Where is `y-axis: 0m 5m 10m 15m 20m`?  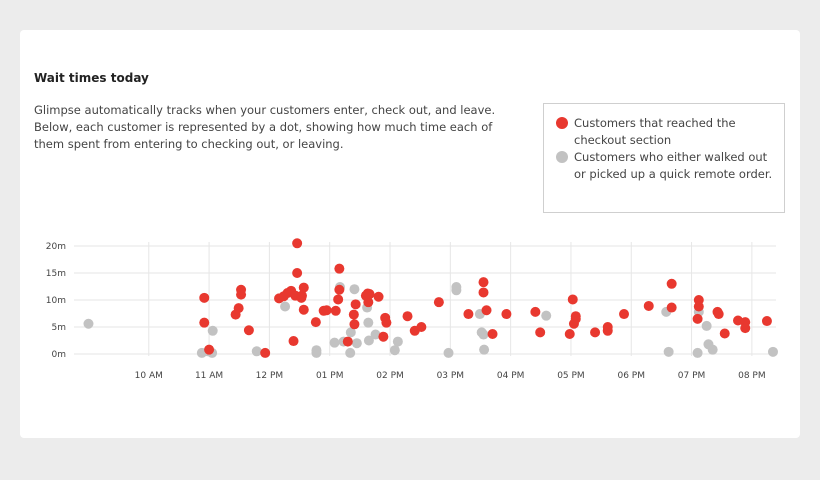
y-axis: 0m 5m 10m 15m 20m is located at coordinates (56, 301).